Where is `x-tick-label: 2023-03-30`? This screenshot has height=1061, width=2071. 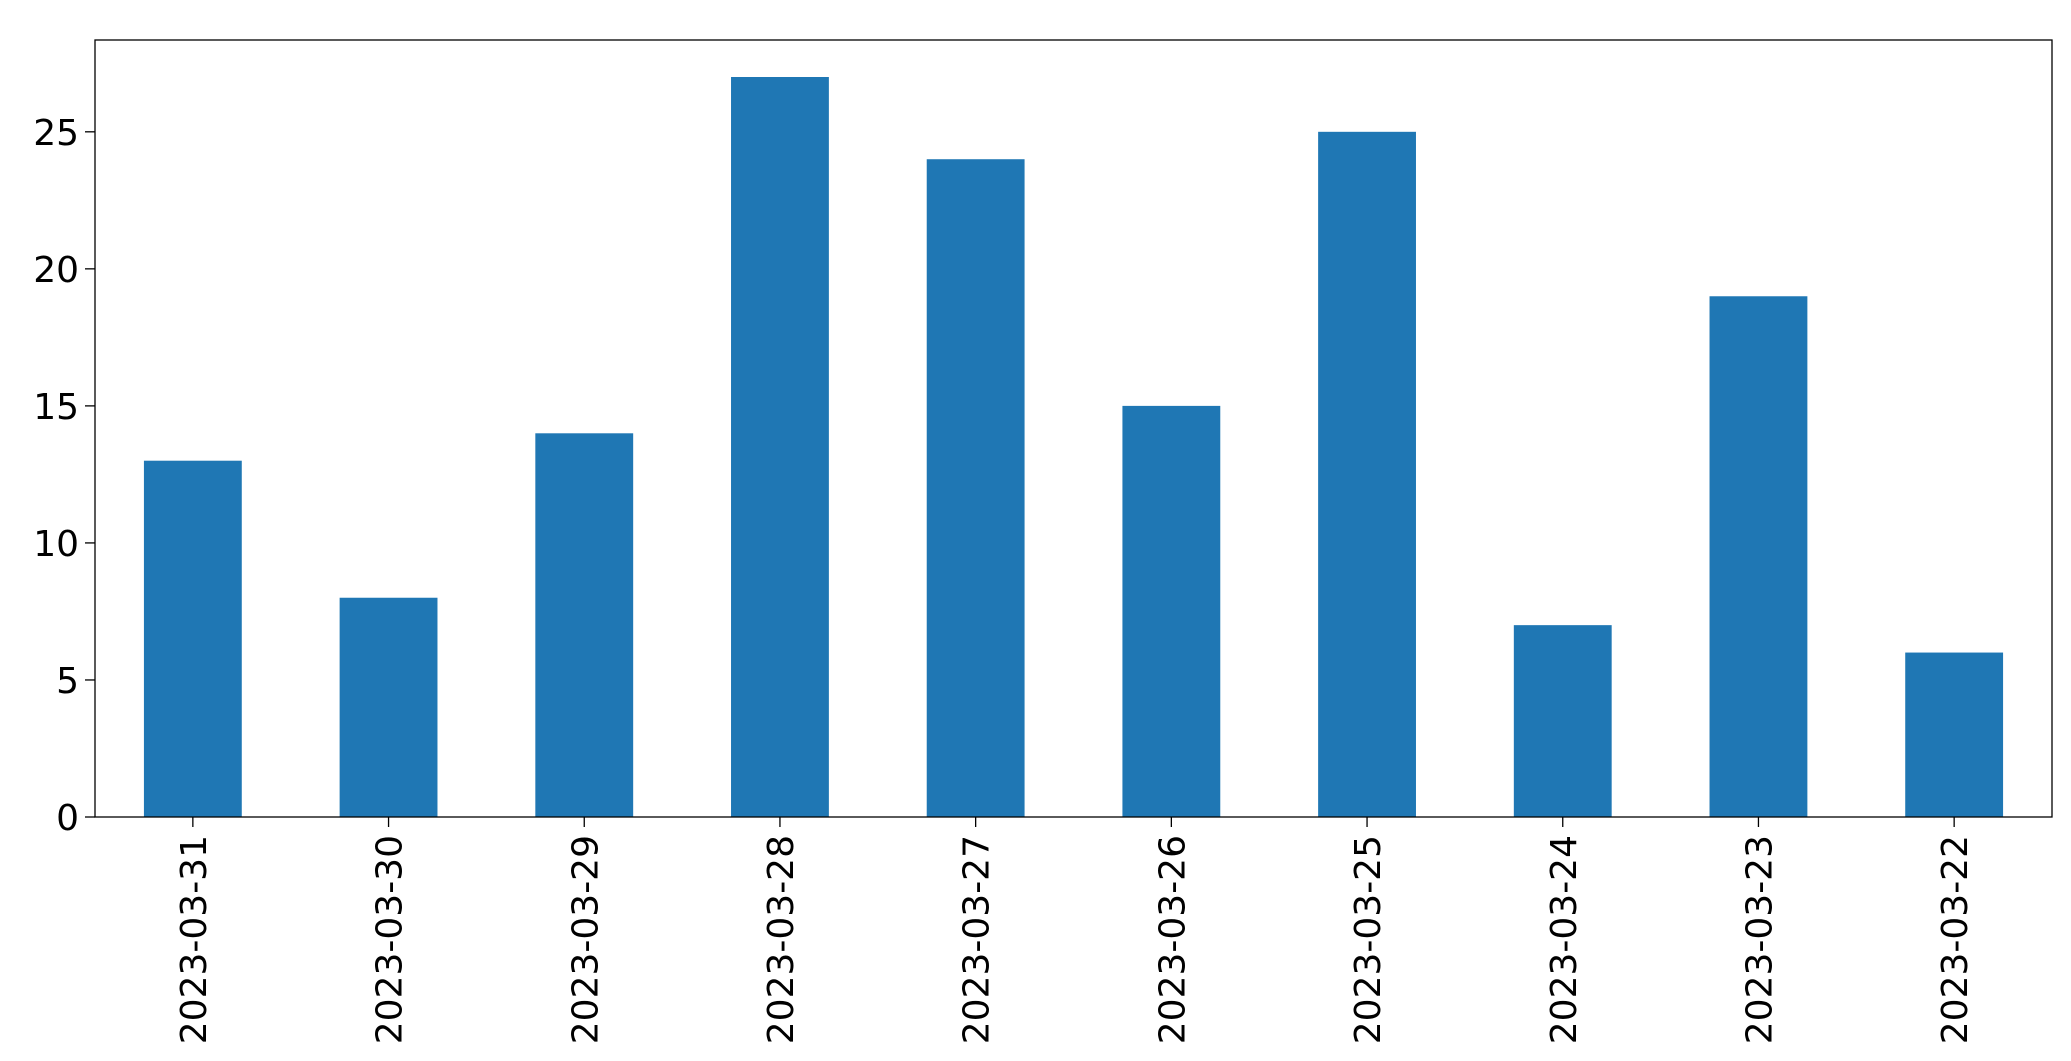 x-tick-label: 2023-03-30 is located at coordinates (390, 939).